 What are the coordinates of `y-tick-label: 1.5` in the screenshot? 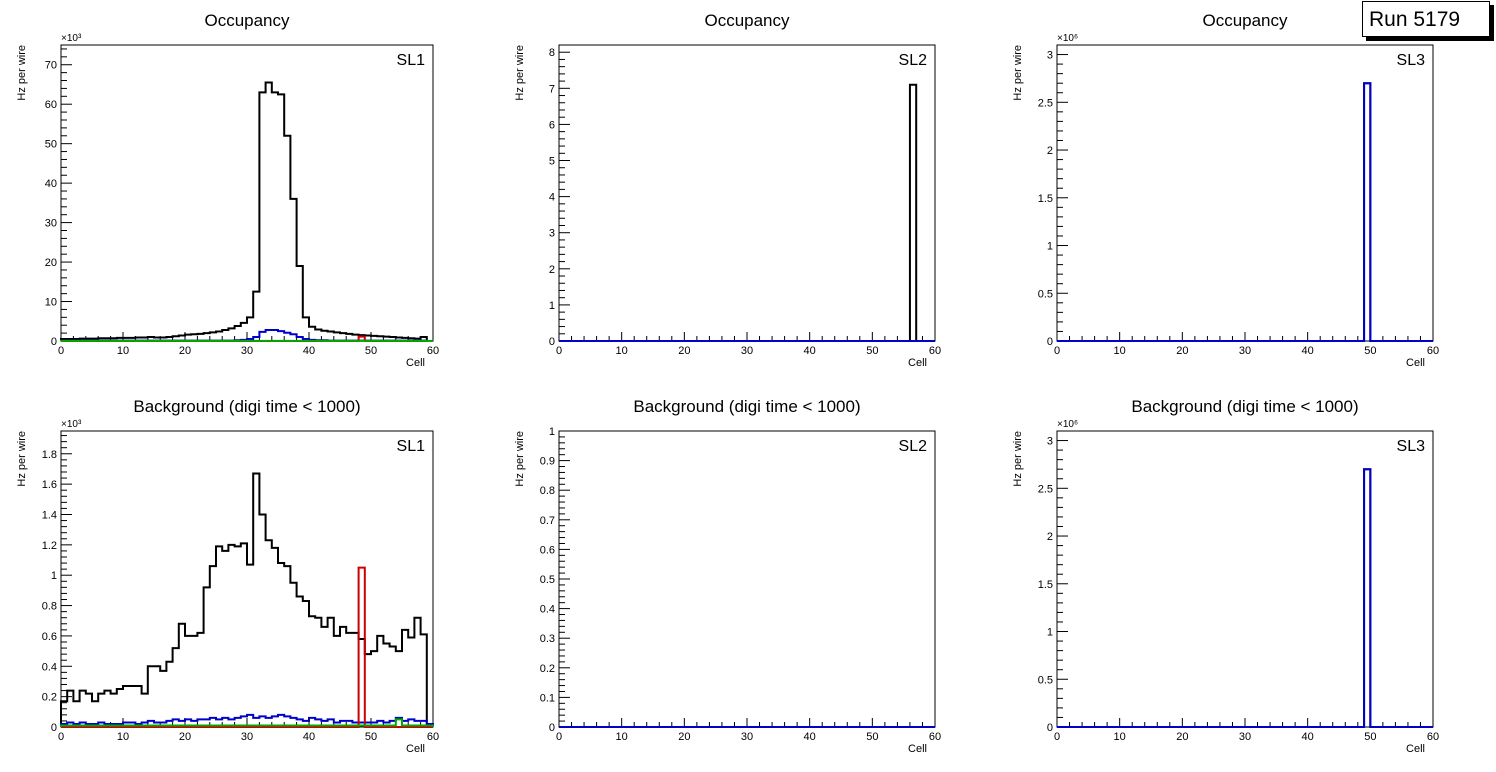 It's located at (1045, 199).